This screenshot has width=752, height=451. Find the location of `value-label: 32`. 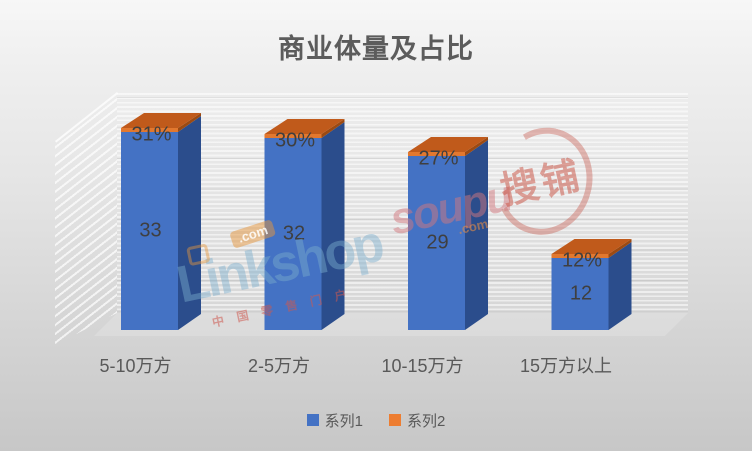

value-label: 32 is located at coordinates (294, 233).